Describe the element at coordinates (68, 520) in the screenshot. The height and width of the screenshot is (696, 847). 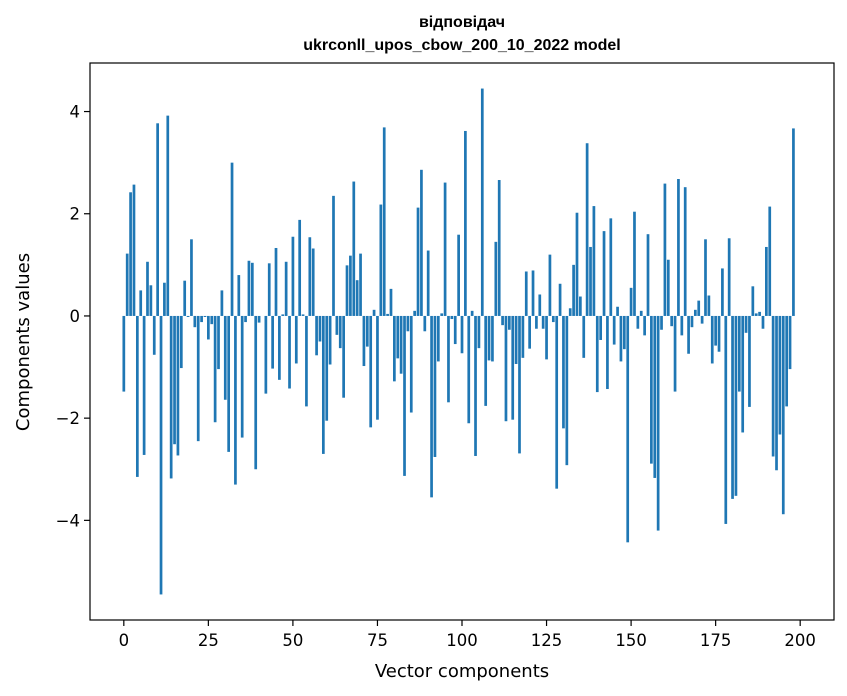
I see `y-tick-label--4: −4` at that location.